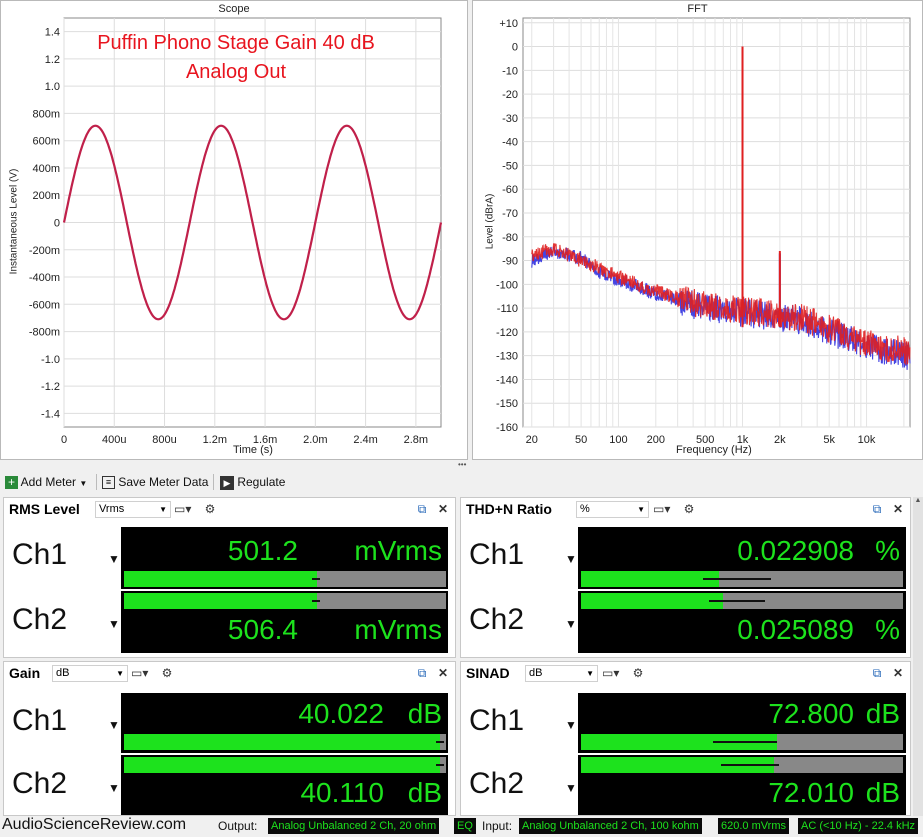 This screenshot has height=837, width=923. Describe the element at coordinates (424, 713) in the screenshot. I see `ch1-unit: dB` at that location.